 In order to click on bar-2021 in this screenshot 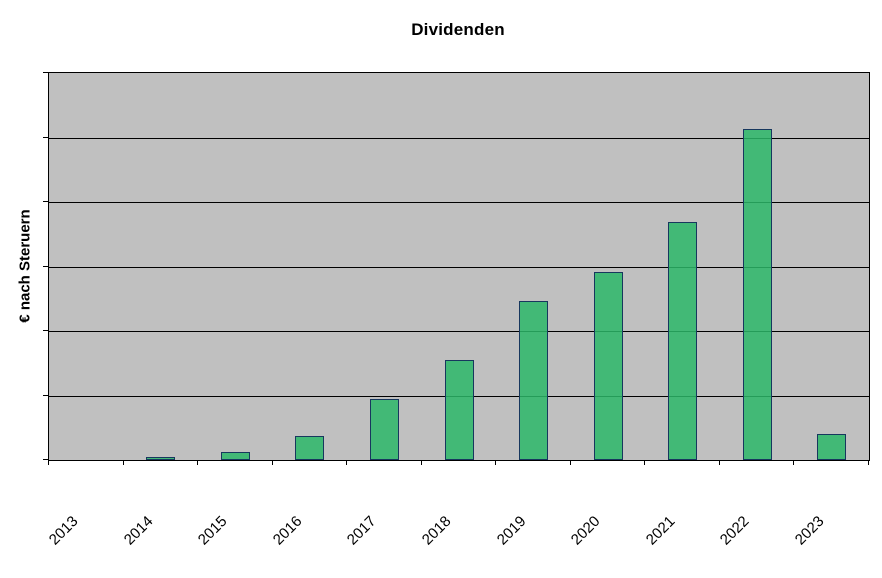, I will do `click(683, 341)`.